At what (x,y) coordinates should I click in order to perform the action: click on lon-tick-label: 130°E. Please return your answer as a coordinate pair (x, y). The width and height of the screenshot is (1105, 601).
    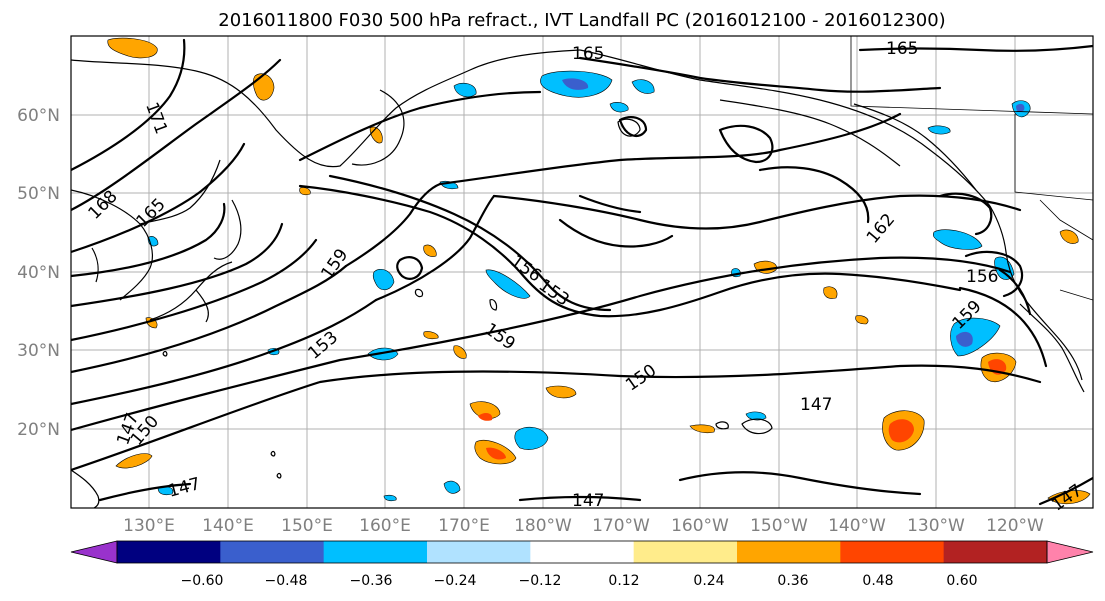
    Looking at the image, I should click on (149, 526).